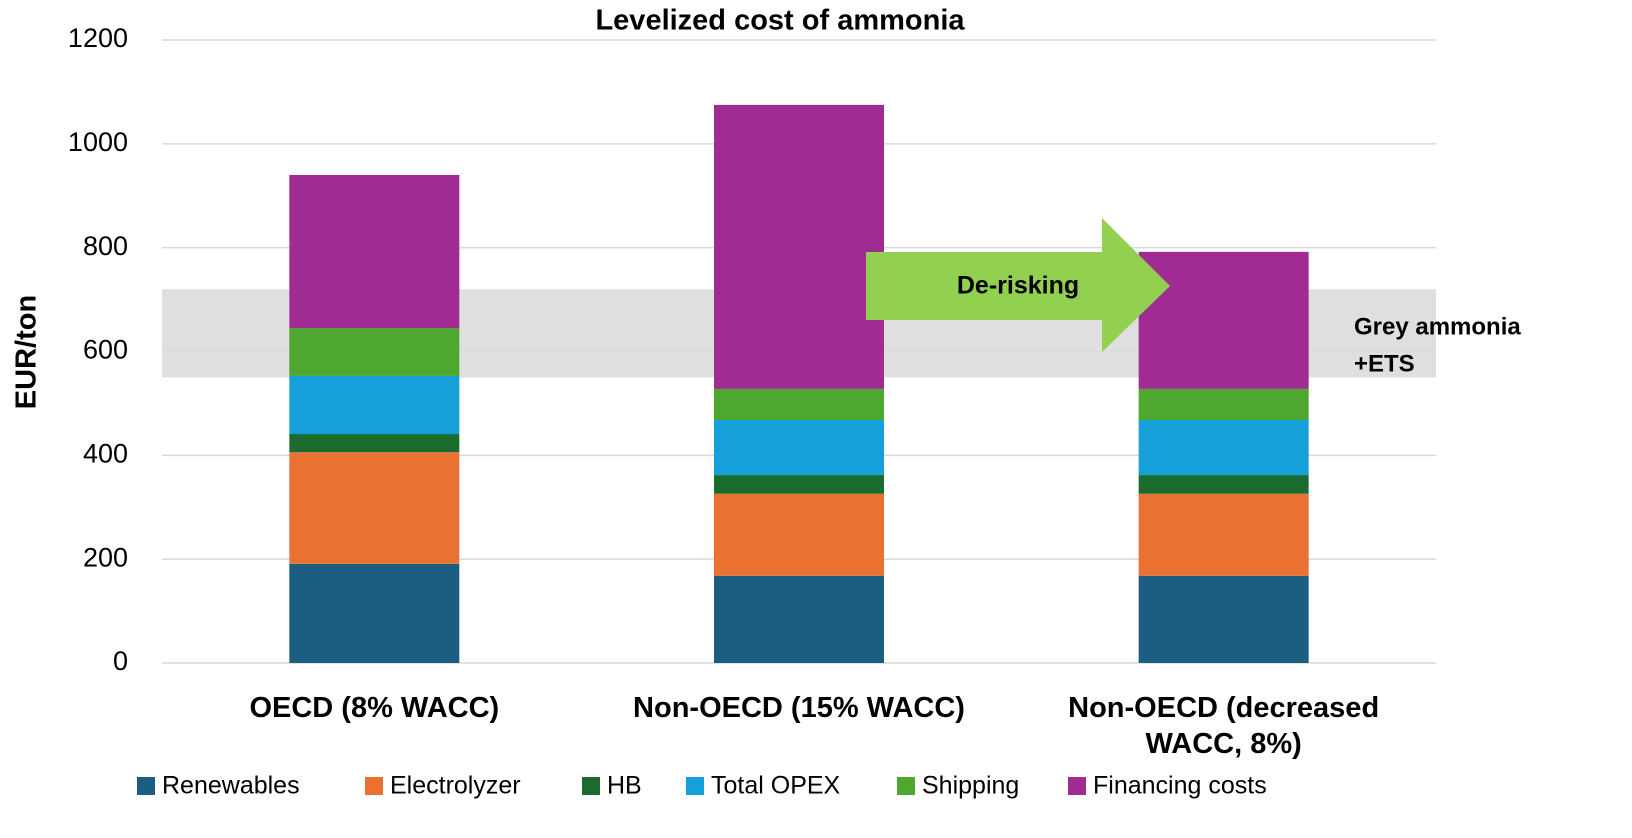 This screenshot has height=838, width=1632. What do you see at coordinates (374, 708) in the screenshot?
I see `x-tick-label: OECD (8% WACC)` at bounding box center [374, 708].